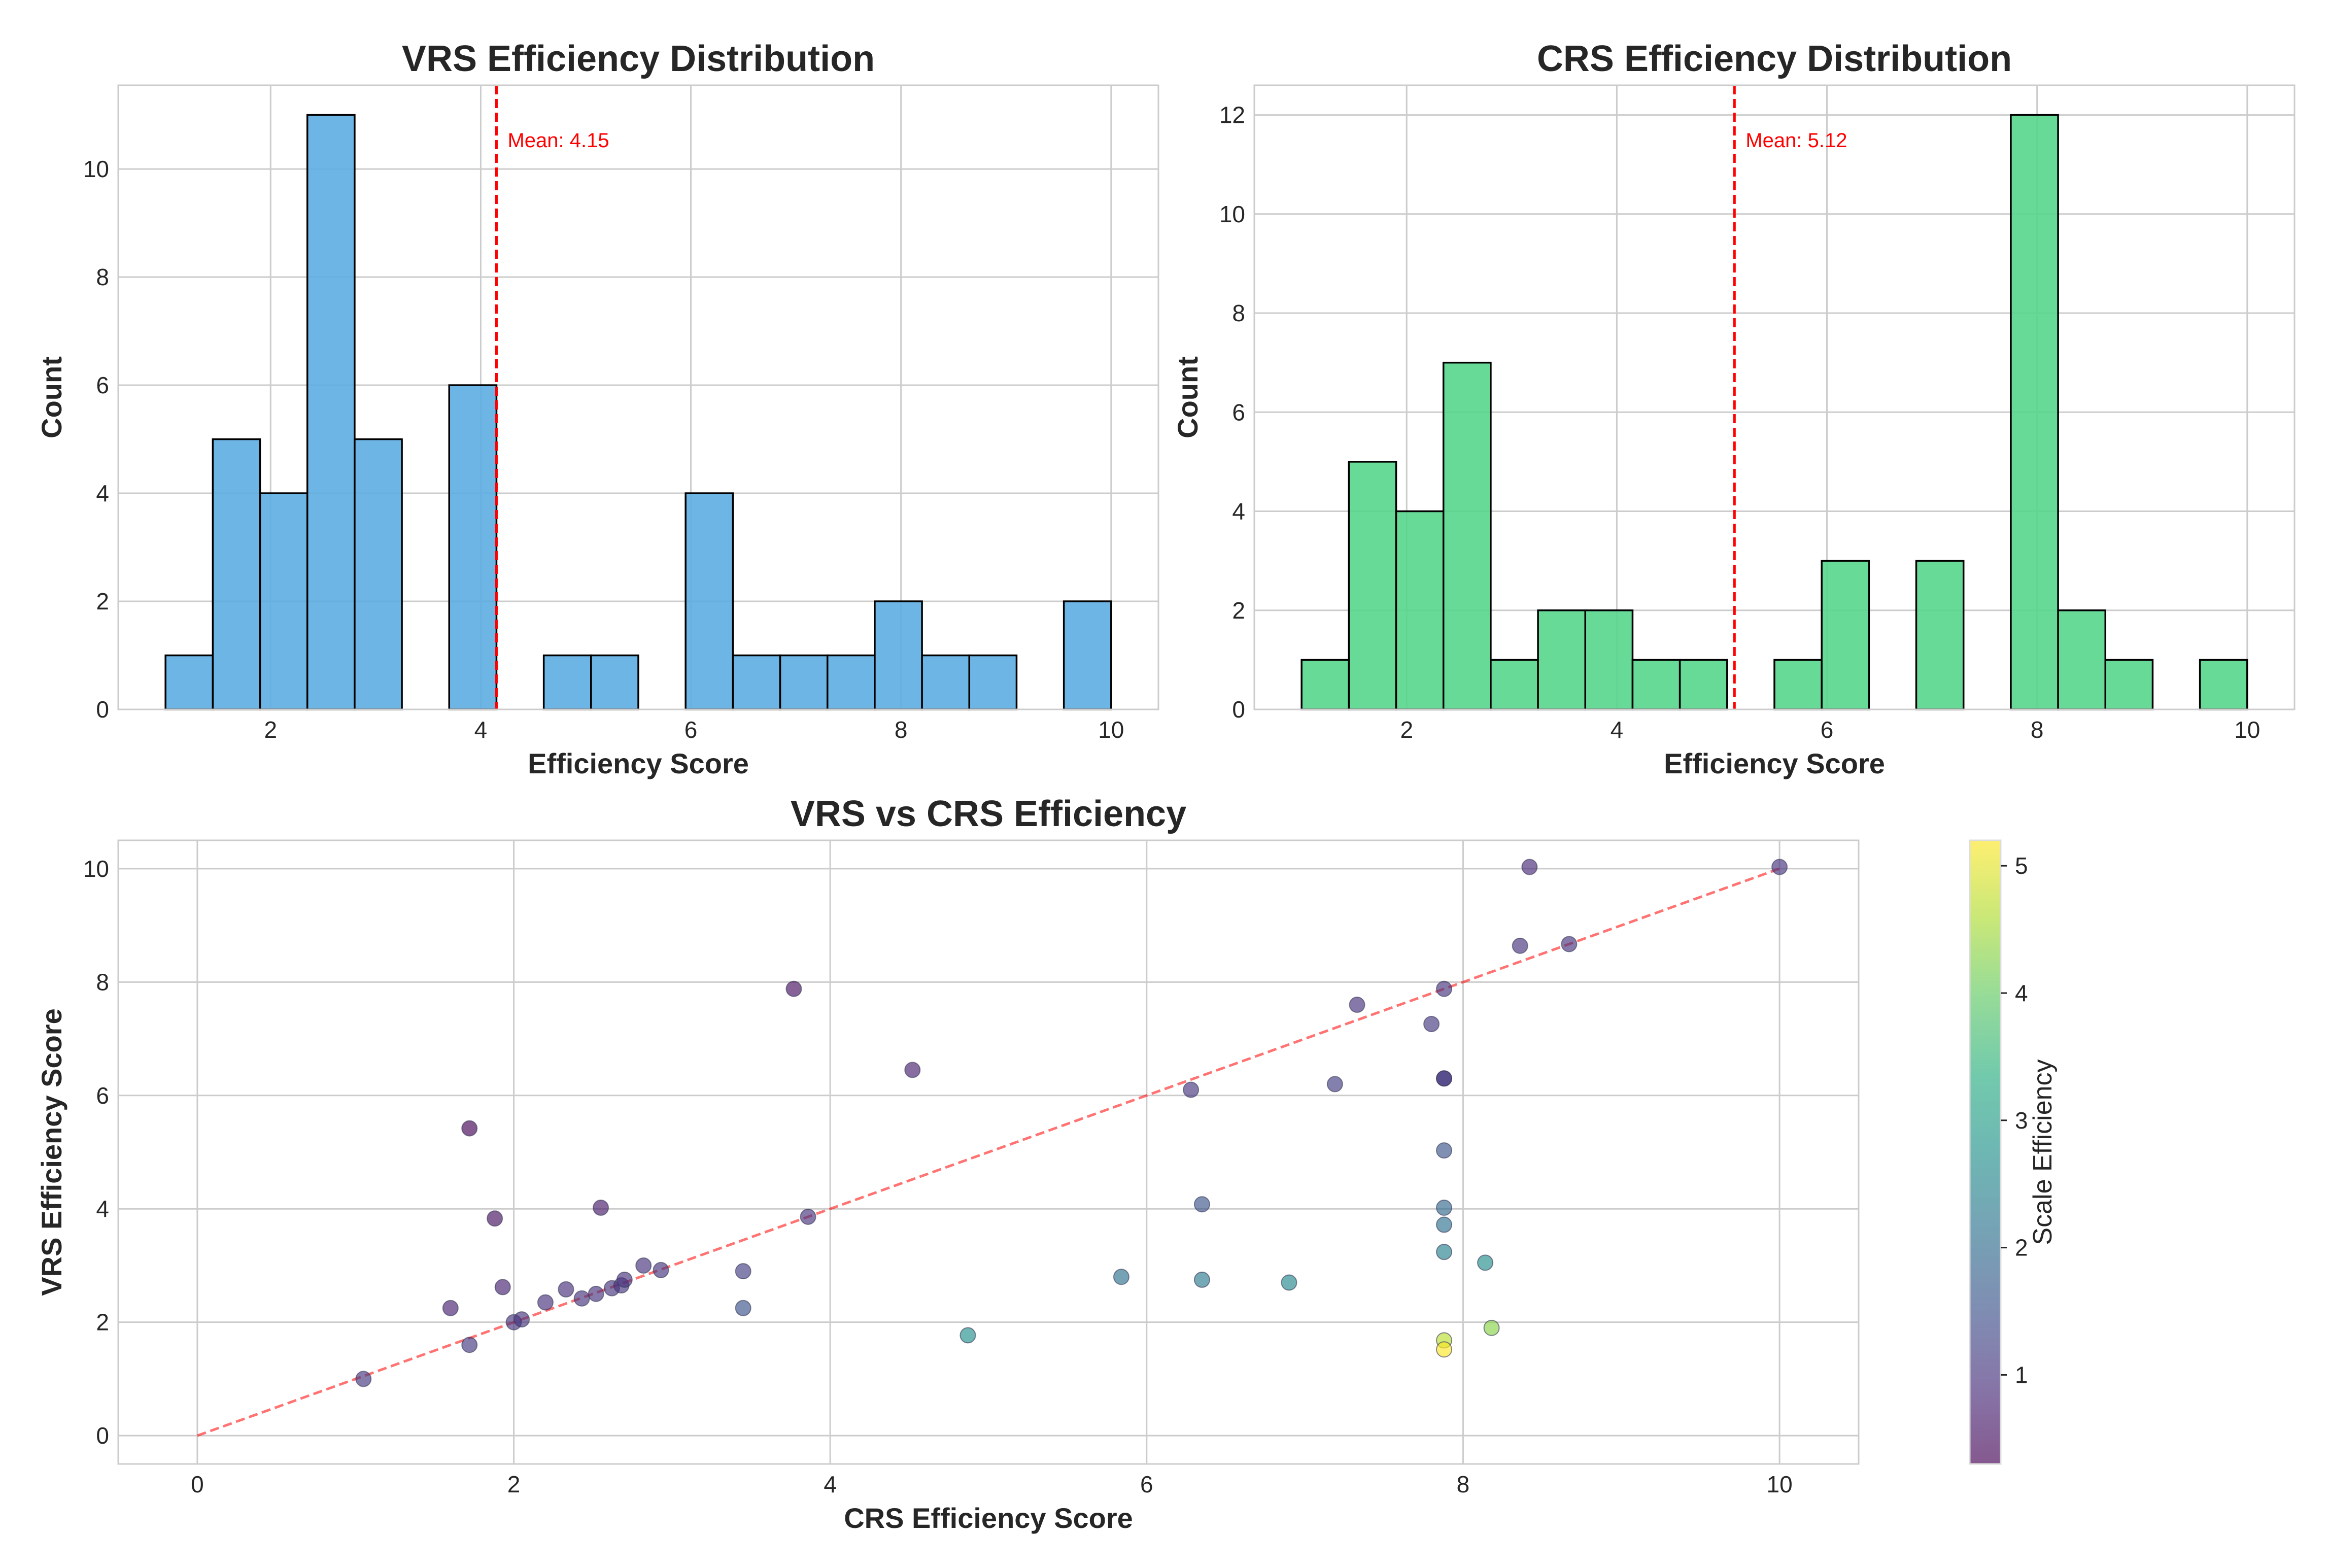  I want to click on crs-y-tick-label: 2, so click(1239, 610).